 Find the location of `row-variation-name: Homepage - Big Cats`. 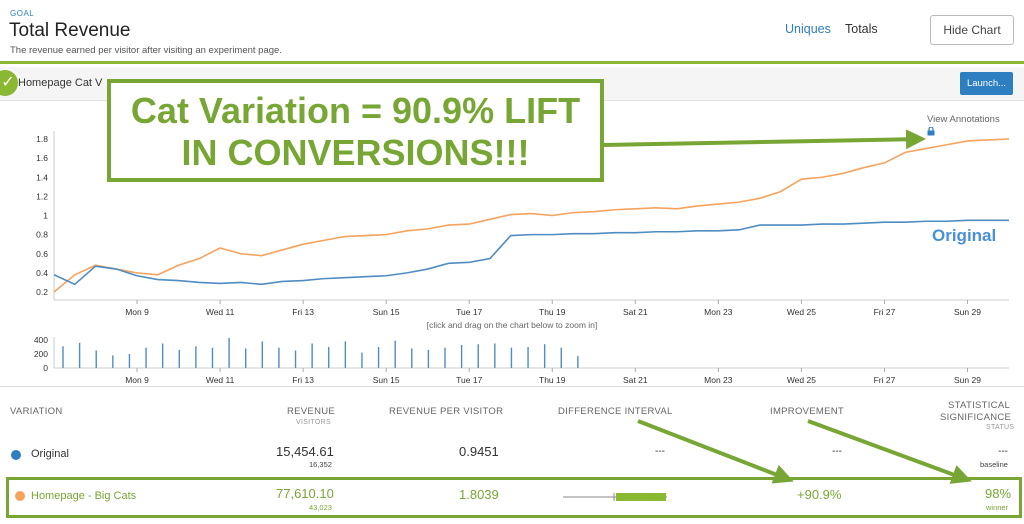

row-variation-name: Homepage - Big Cats is located at coordinates (84, 496).